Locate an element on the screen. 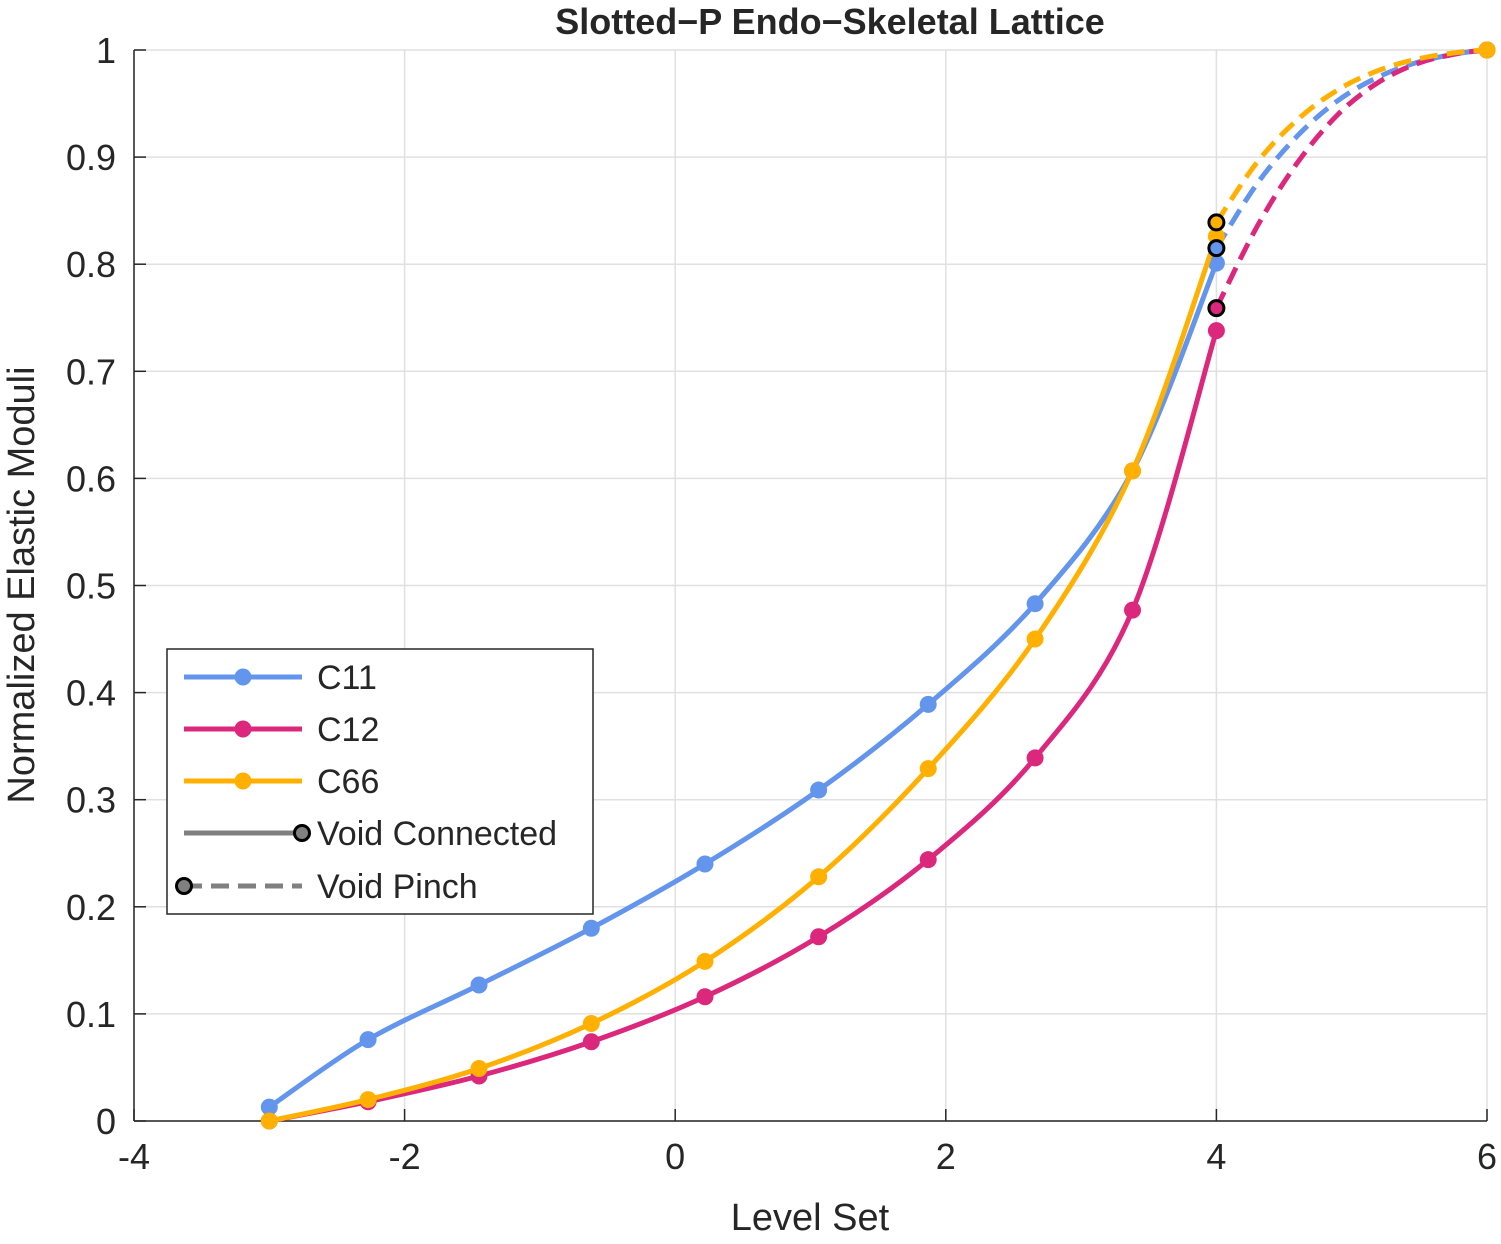 The image size is (1501, 1244). x-tick-label: 4 is located at coordinates (1216, 1156).